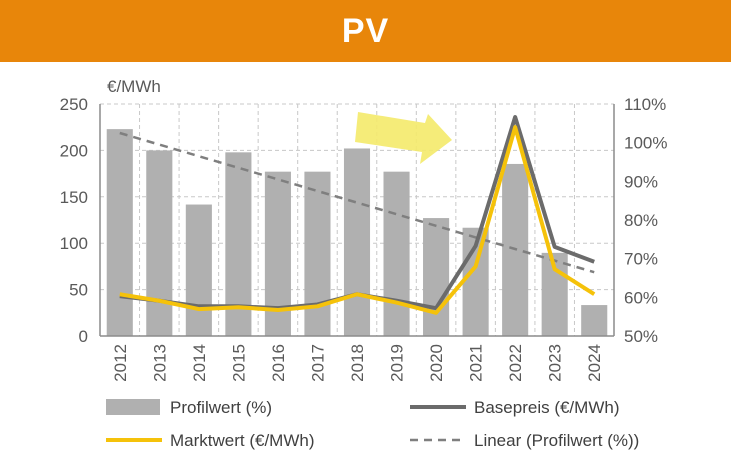  What do you see at coordinates (74, 104) in the screenshot?
I see `y-left-tick-label: 250` at bounding box center [74, 104].